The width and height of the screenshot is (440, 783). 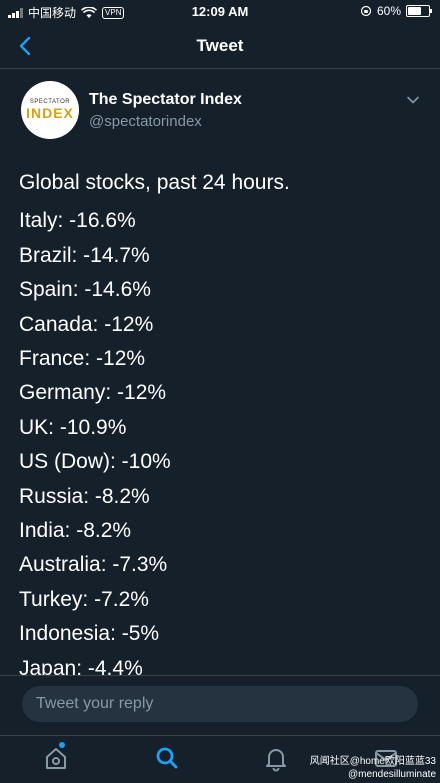 What do you see at coordinates (220, 759) in the screenshot?
I see `tab-bar` at bounding box center [220, 759].